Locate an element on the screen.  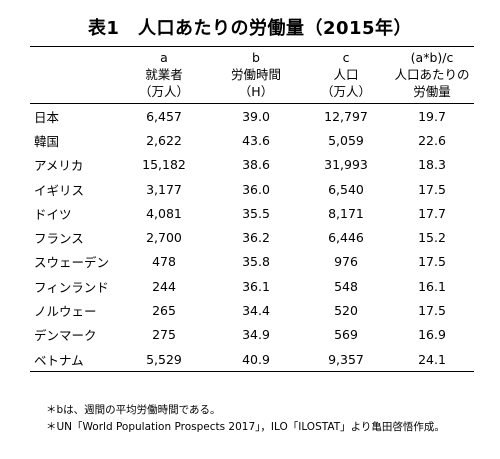
labor-cell: 17.7 is located at coordinates (432, 213).